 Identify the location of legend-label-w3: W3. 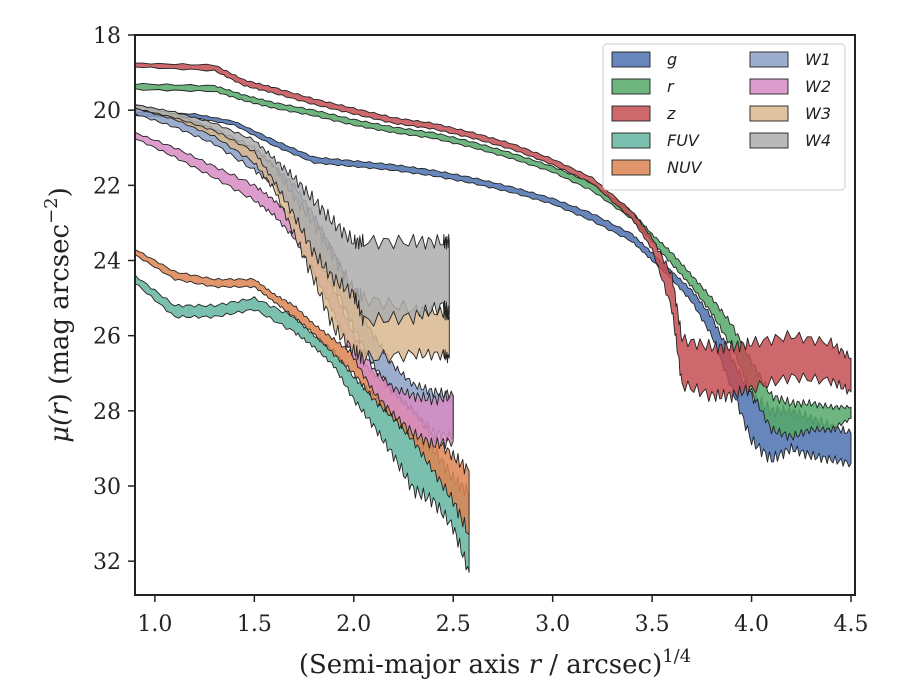
(818, 113).